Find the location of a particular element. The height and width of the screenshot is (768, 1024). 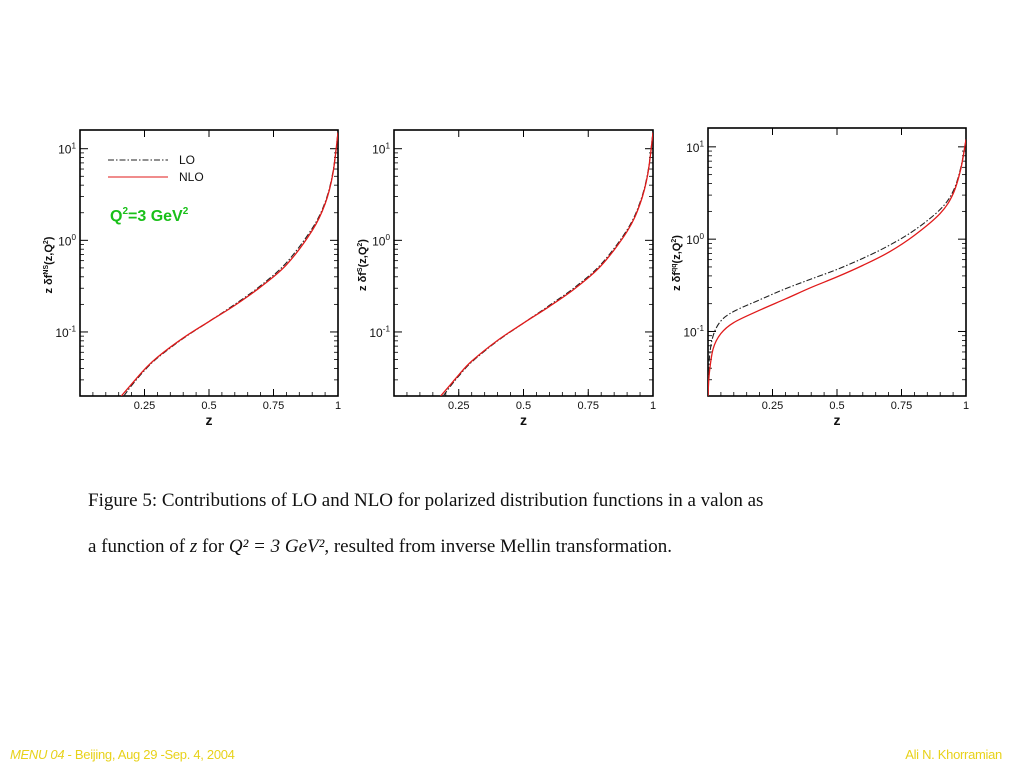

caption-variable: z is located at coordinates (193, 546).